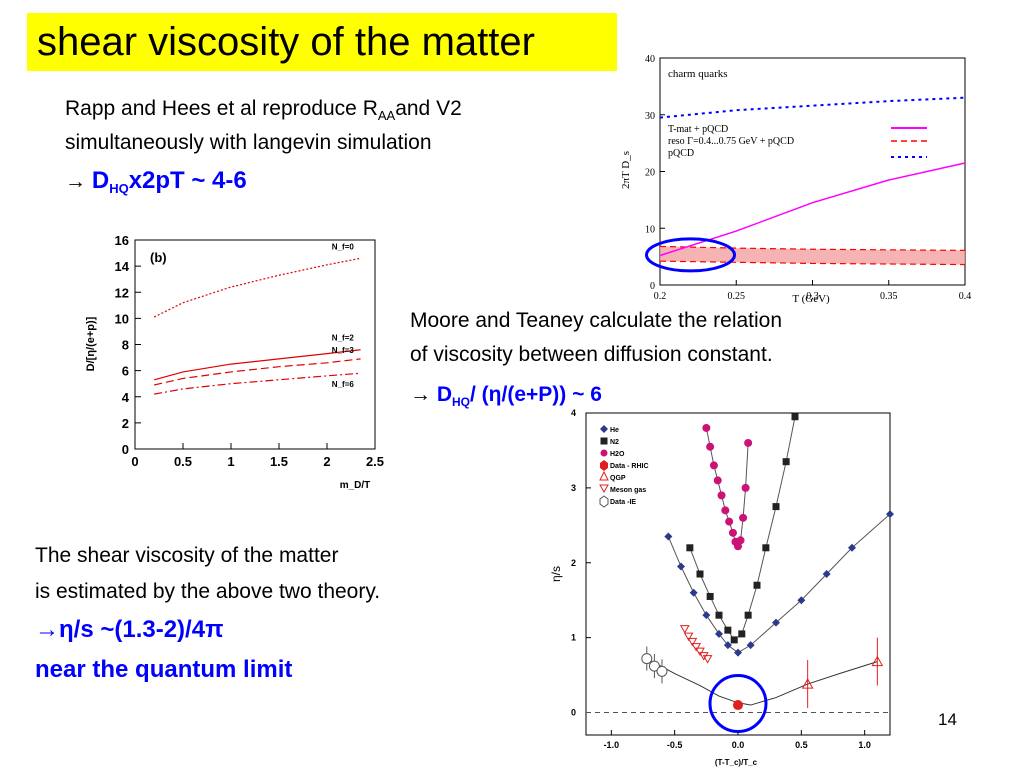  I want to click on y-tick-label: 16, so click(122, 240).